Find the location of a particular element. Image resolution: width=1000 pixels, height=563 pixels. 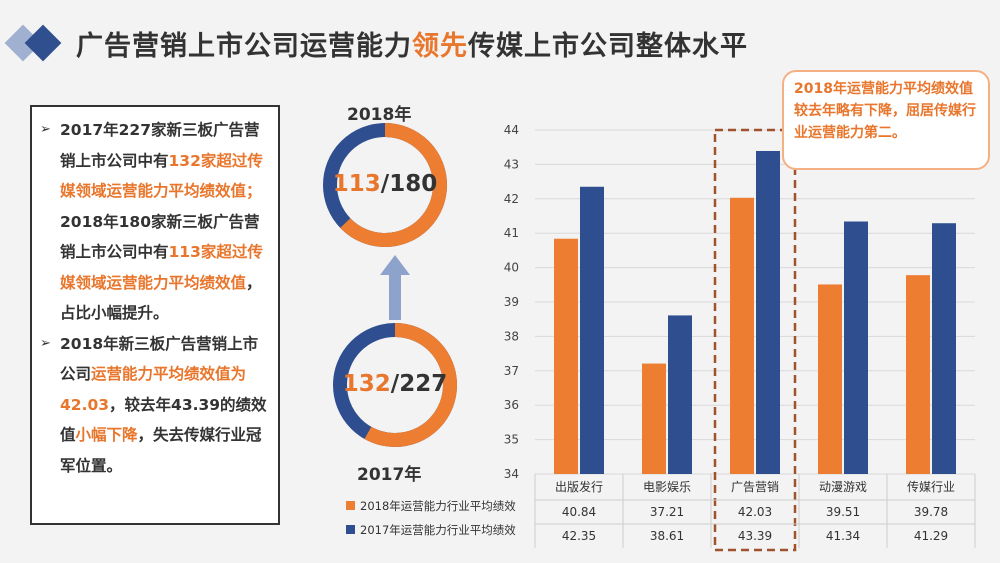

y-tick-label: 37 is located at coordinates (511, 371).